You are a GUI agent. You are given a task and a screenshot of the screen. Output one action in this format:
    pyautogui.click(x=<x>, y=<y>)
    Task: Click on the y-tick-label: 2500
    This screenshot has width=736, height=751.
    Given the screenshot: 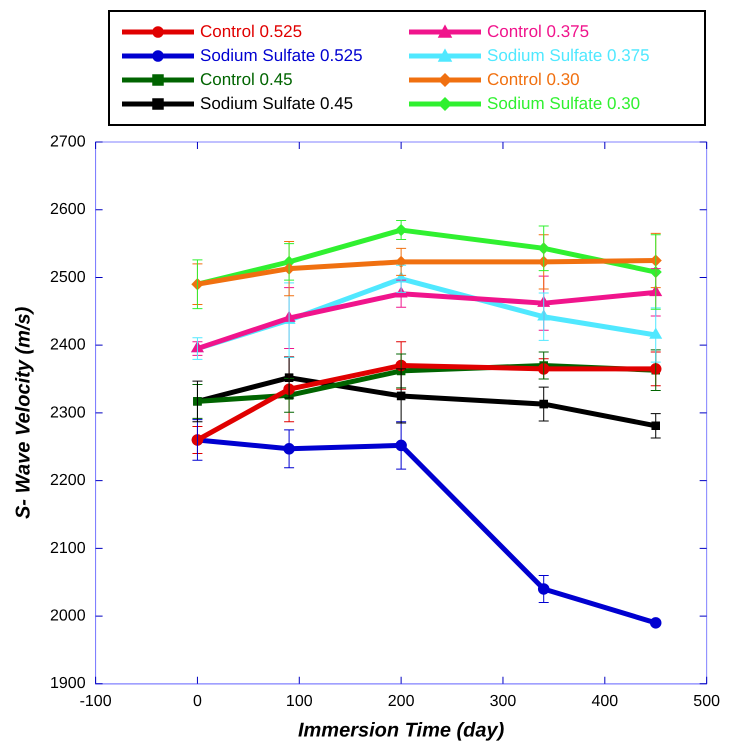 What is the action you would take?
    pyautogui.click(x=68, y=277)
    